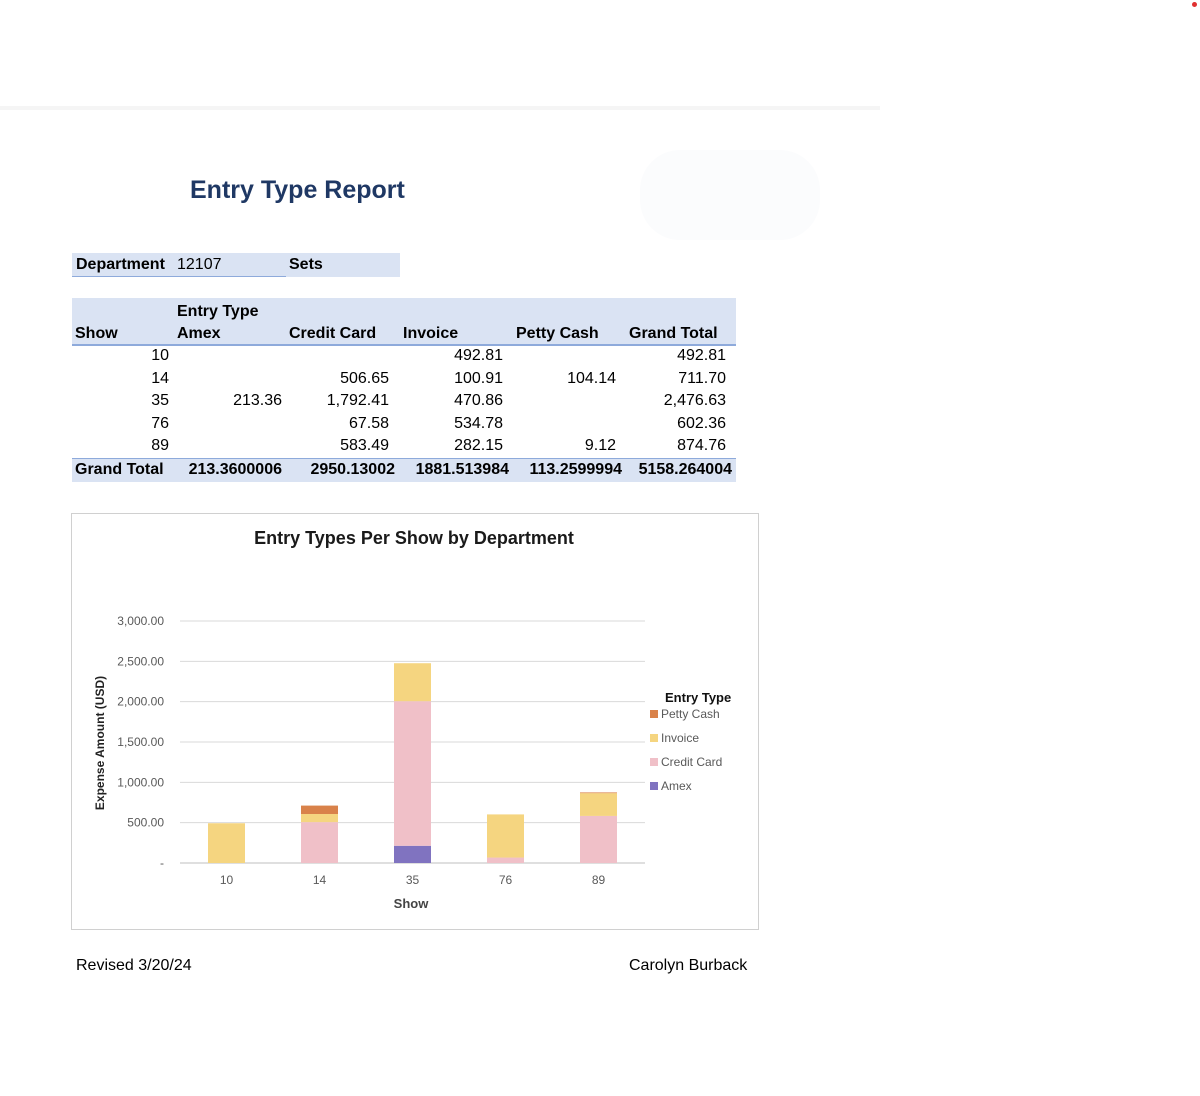 The height and width of the screenshot is (1096, 1200). I want to click on table-cell: 282.15, so click(478, 445).